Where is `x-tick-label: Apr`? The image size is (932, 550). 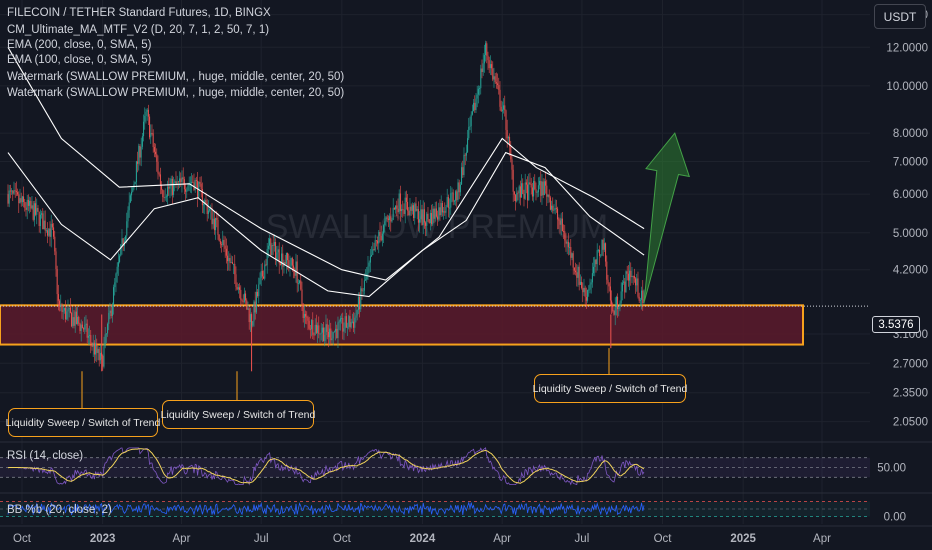
x-tick-label: Apr is located at coordinates (822, 539).